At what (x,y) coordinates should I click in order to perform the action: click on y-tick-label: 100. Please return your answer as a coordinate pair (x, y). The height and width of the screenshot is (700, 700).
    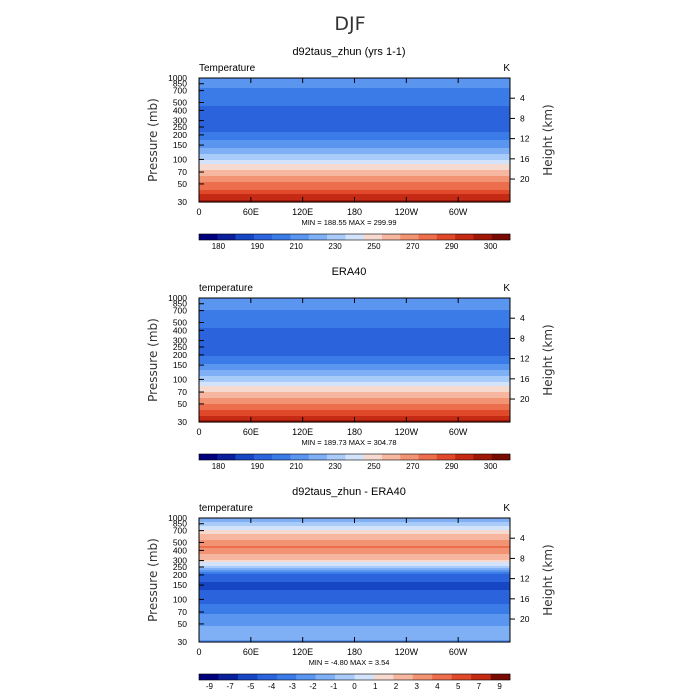
    Looking at the image, I should click on (180, 599).